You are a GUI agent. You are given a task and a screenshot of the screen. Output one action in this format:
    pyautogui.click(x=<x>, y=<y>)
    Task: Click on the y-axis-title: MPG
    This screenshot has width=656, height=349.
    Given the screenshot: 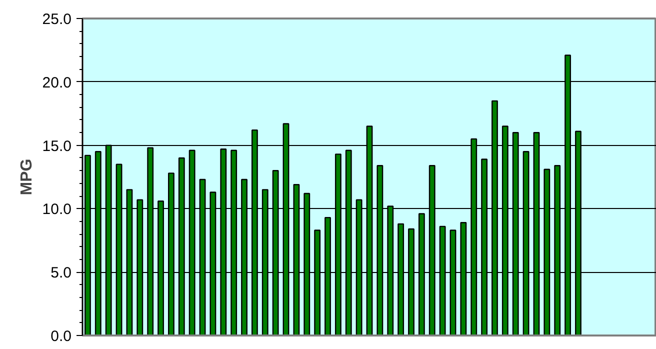 What is the action you would take?
    pyautogui.click(x=27, y=177)
    